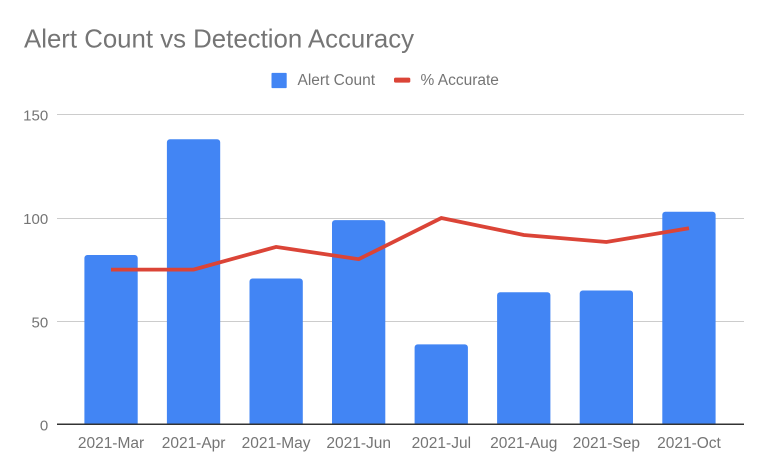 The height and width of the screenshot is (475, 768). I want to click on svg-text: 2021-Sep, so click(606, 443).